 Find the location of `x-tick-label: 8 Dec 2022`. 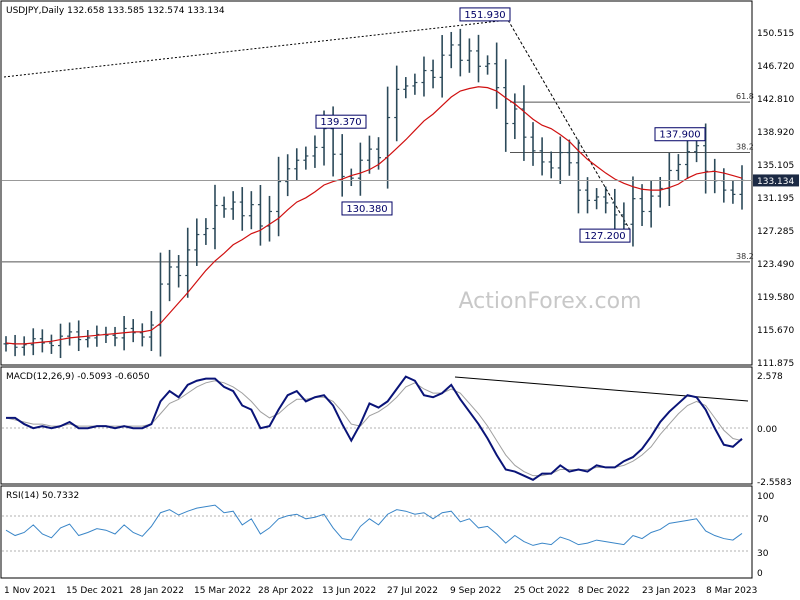

x-tick-label: 8 Dec 2022 is located at coordinates (604, 591).